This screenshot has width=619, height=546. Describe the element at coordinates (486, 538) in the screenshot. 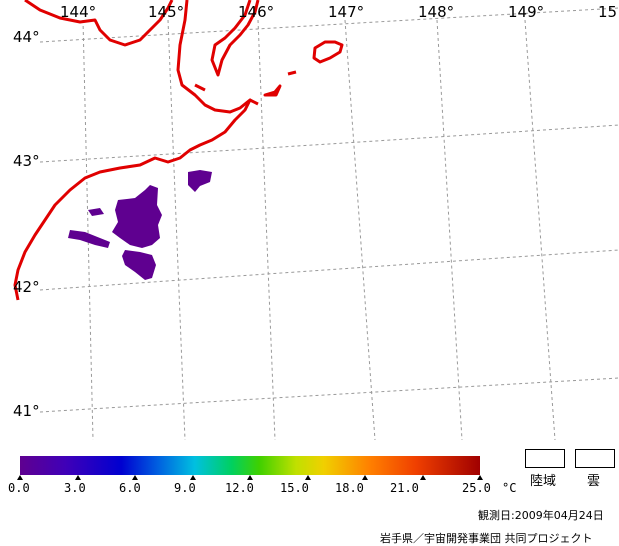

I see `credit-text: 岩手県／宇宙開発事業団 共同プロジェクト` at that location.